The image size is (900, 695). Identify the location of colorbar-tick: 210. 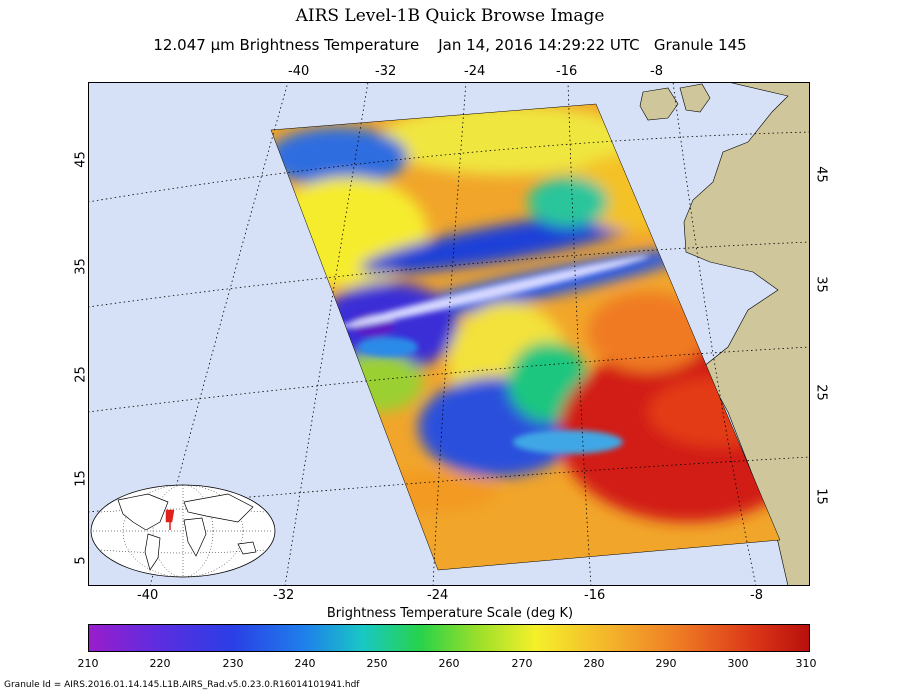
(88, 663).